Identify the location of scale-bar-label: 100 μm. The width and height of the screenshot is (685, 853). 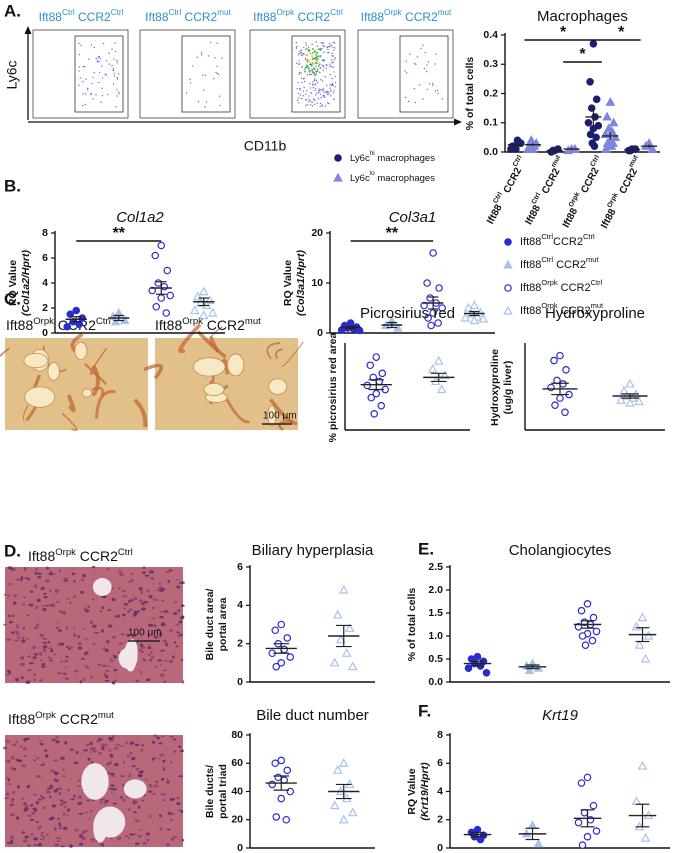
(145, 633).